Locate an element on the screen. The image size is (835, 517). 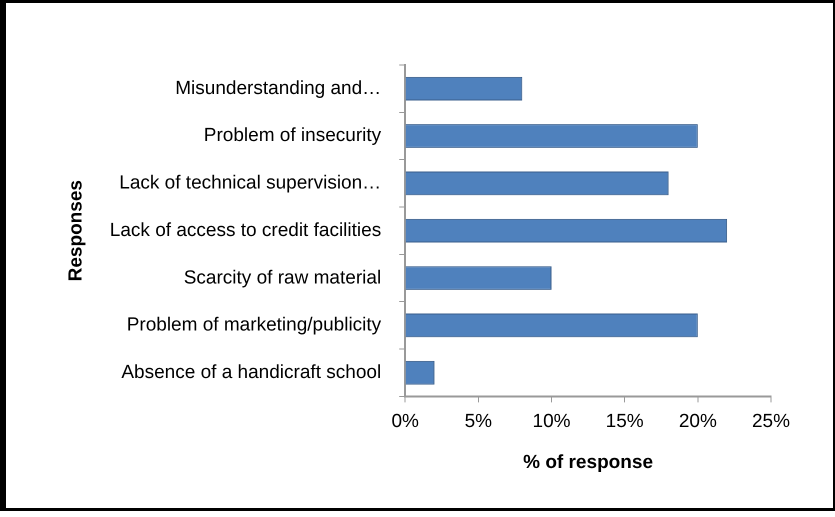
x-tick-label: 20% is located at coordinates (697, 421).